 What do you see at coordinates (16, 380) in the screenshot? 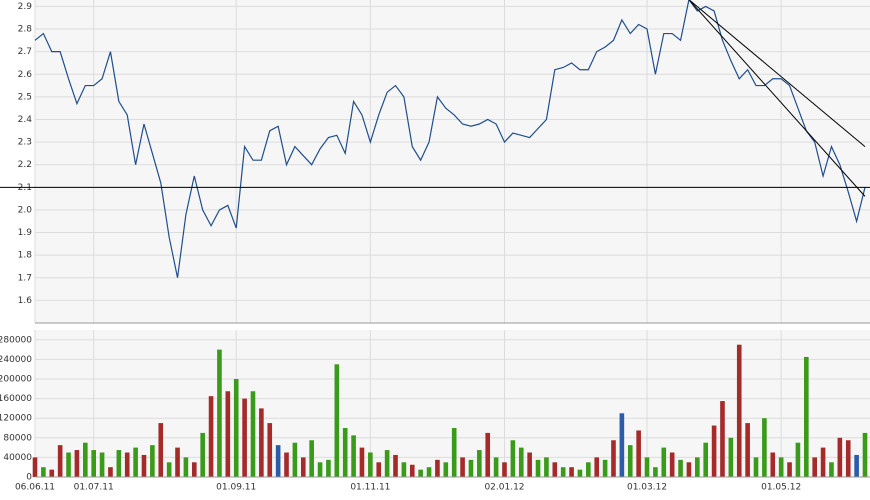
I see `y-tick-label: 200000` at bounding box center [16, 380].